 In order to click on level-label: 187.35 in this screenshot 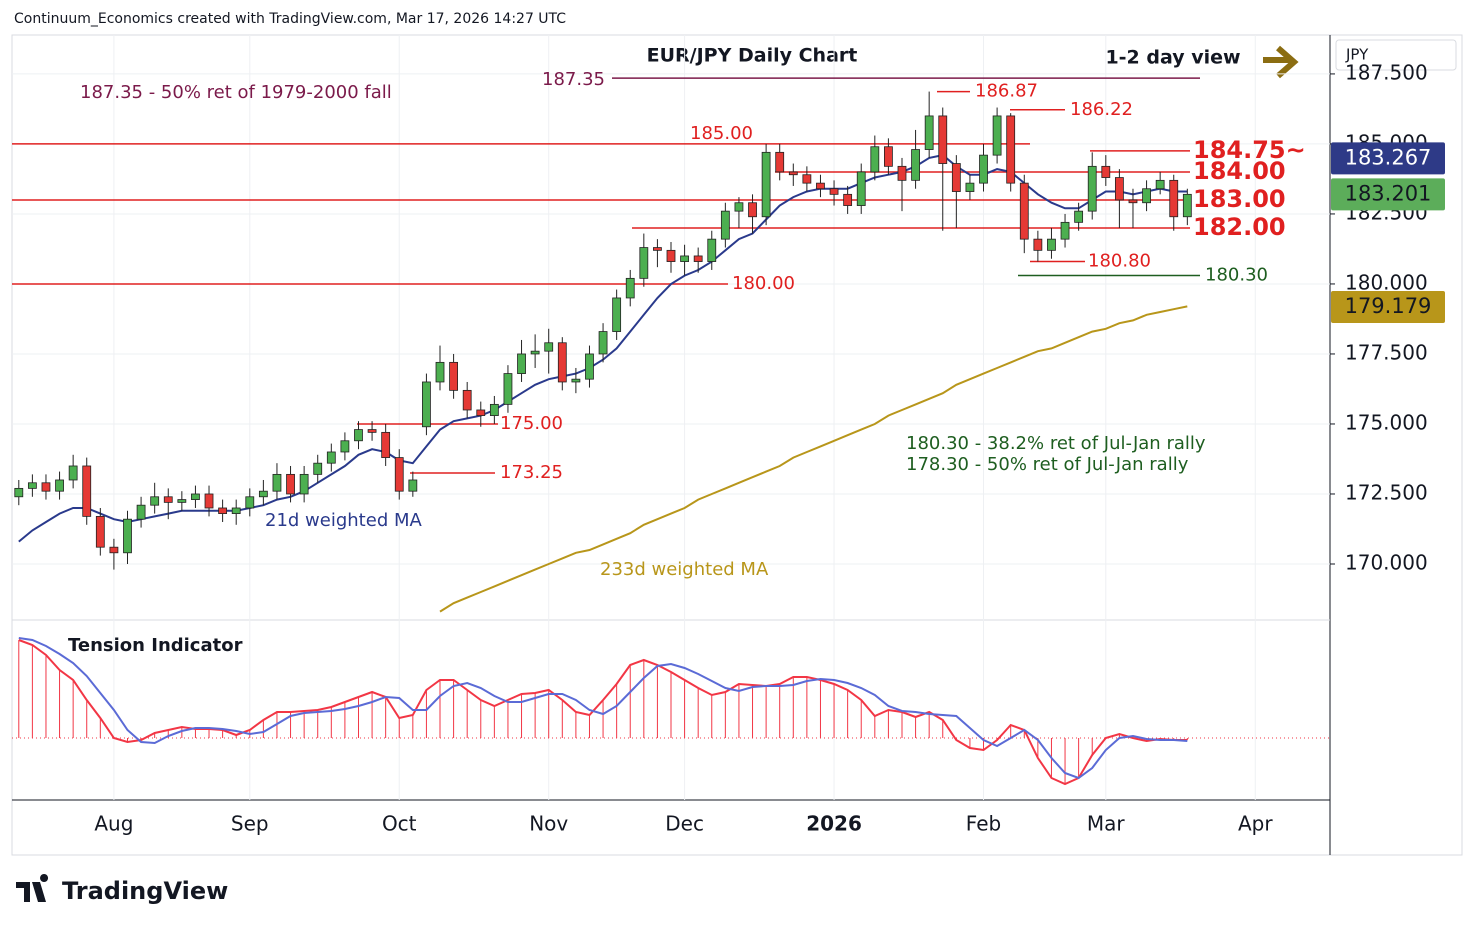, I will do `click(573, 79)`.